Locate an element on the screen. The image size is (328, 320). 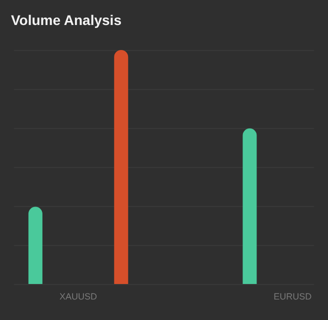
chart-title: Volume Analysis is located at coordinates (66, 20).